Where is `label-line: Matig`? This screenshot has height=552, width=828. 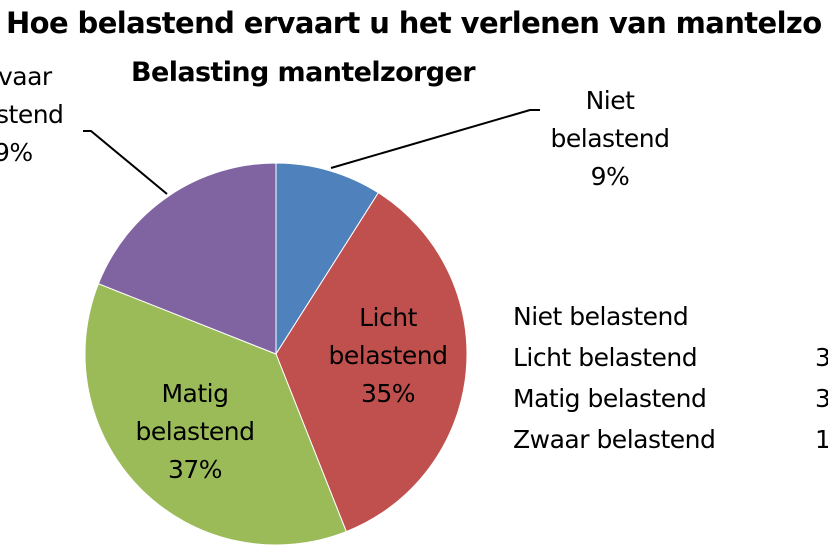 label-line: Matig is located at coordinates (195, 393).